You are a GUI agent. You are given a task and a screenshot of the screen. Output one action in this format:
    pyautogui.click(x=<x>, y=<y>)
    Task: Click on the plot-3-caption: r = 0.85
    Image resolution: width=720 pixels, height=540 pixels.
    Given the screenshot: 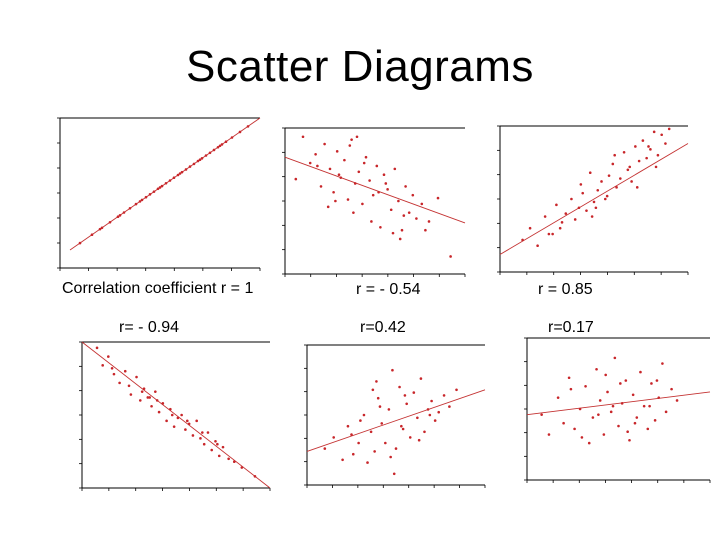 What is the action you would take?
    pyautogui.click(x=565, y=289)
    